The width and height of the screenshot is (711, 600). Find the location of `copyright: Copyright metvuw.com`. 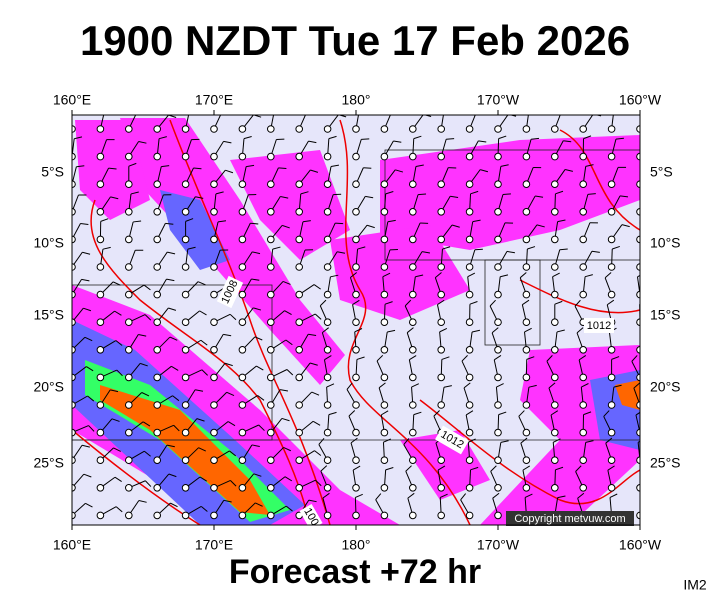

copyright: Copyright metvuw.com is located at coordinates (569, 519).